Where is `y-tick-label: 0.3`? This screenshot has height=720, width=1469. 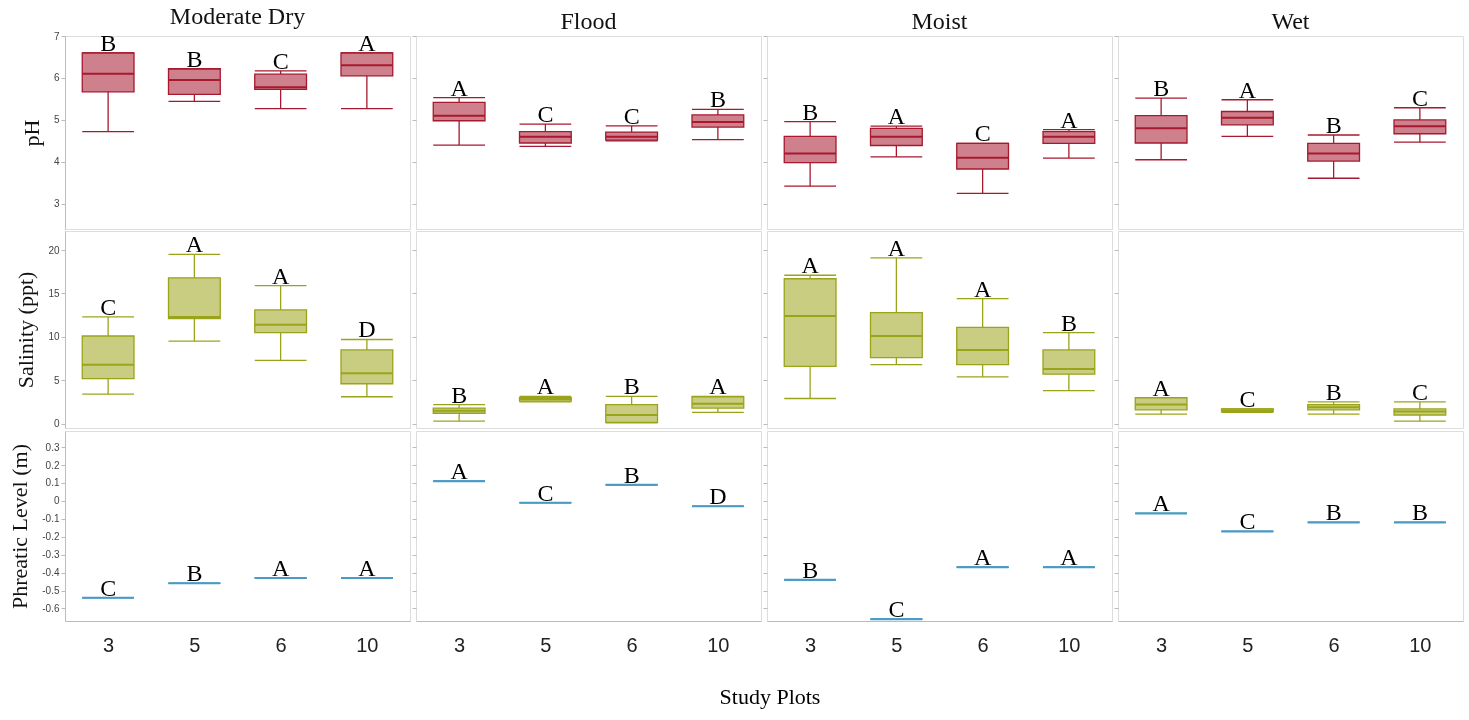
y-tick-label: 0.3 is located at coordinates (52, 447).